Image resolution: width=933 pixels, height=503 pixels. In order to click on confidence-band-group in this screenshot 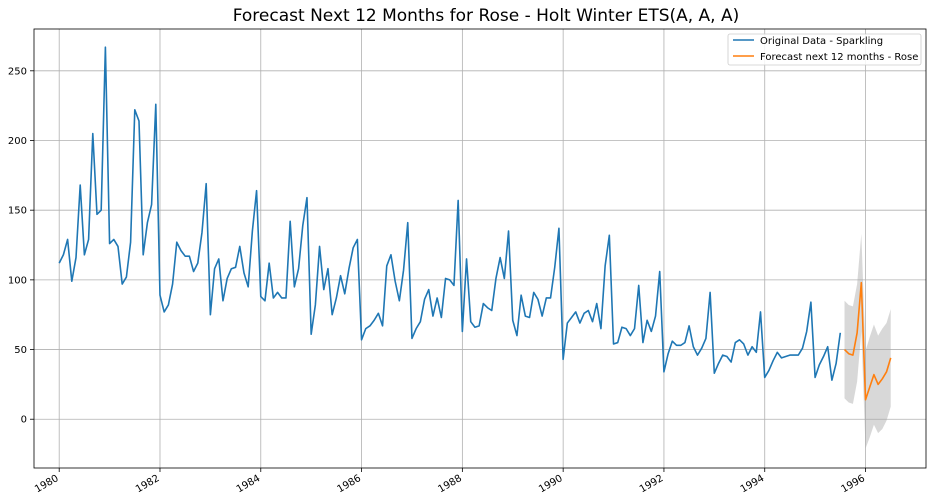, I will do `click(867, 341)`.